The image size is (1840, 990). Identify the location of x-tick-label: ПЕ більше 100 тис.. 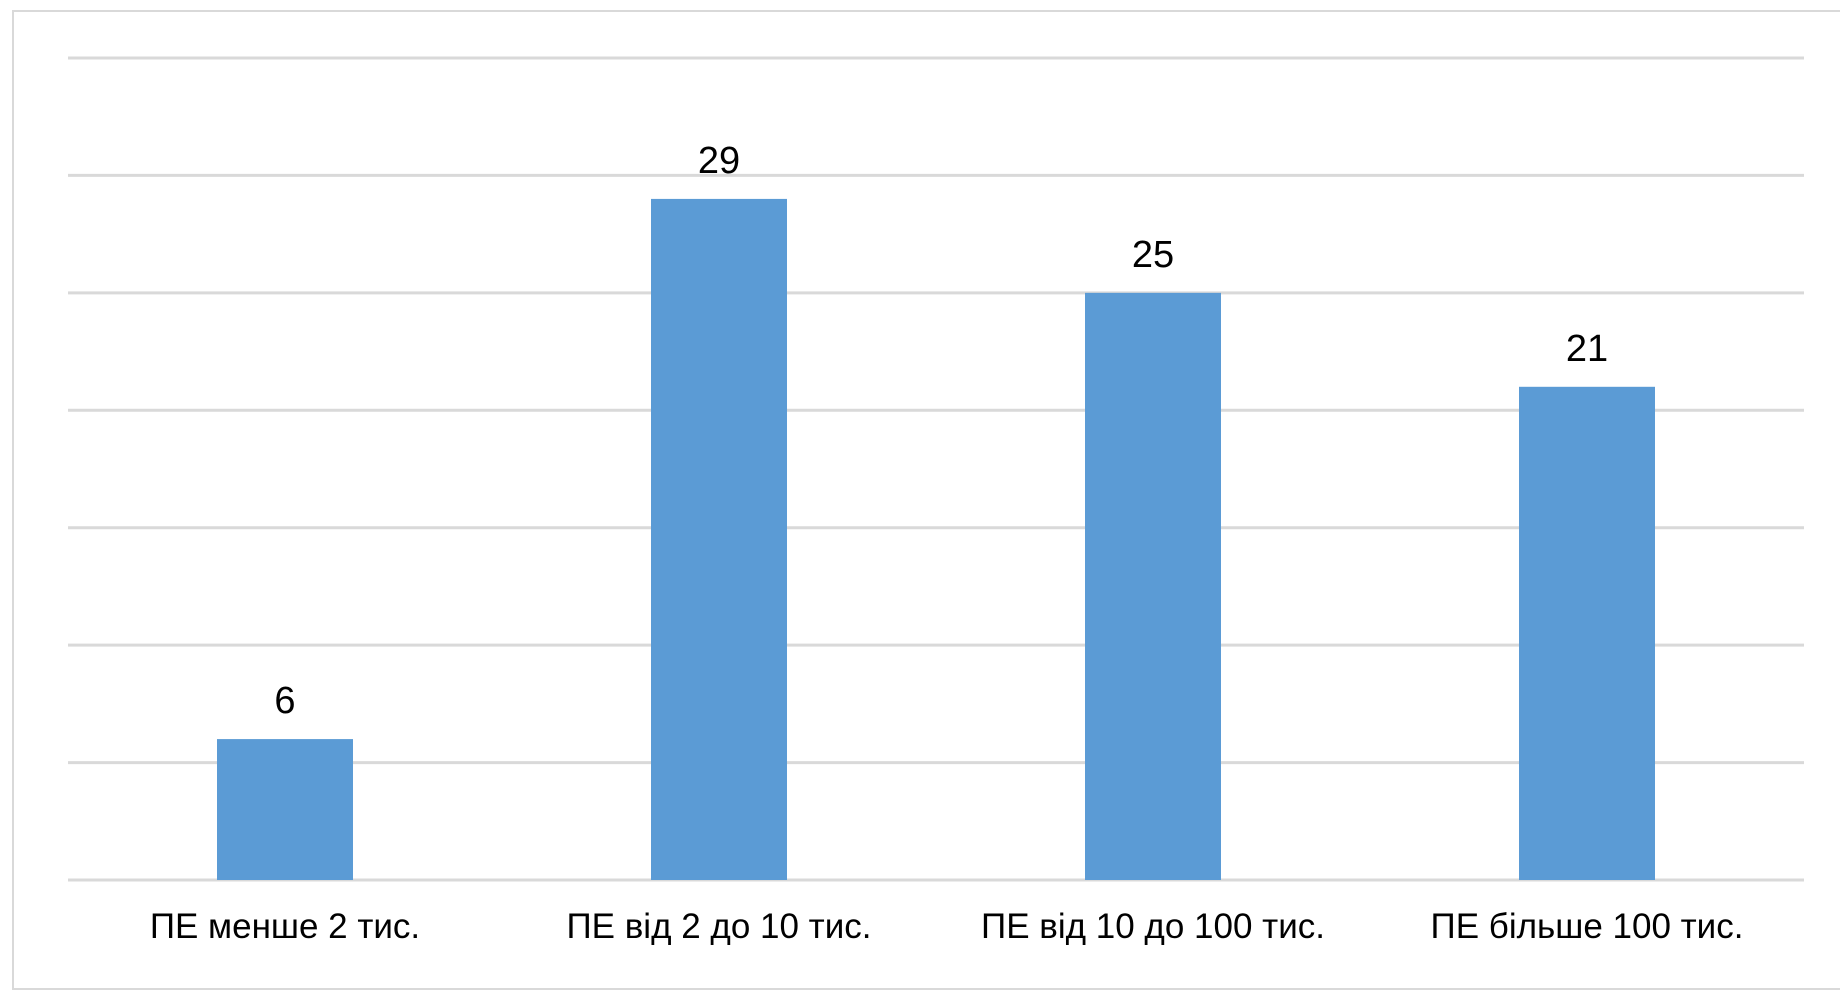
(1587, 926).